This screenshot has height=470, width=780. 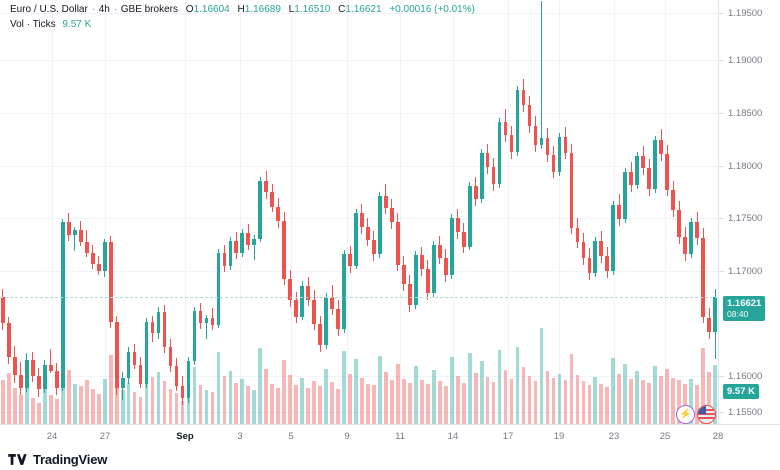 What do you see at coordinates (706, 414) in the screenshot?
I see `us-flag-icon` at bounding box center [706, 414].